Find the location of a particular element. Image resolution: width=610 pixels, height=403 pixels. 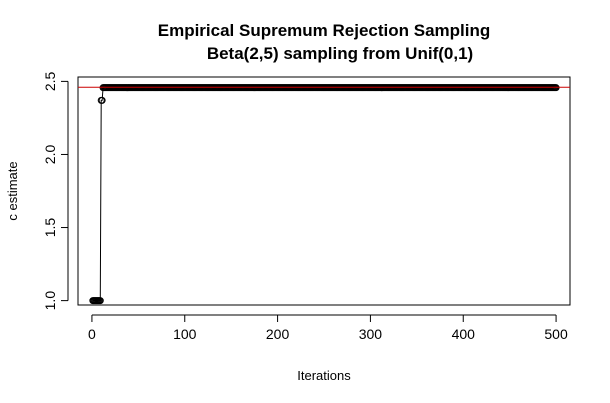

chart-subtitle: Beta(2,5) sampling from Unif(0,1) is located at coordinates (340, 53).